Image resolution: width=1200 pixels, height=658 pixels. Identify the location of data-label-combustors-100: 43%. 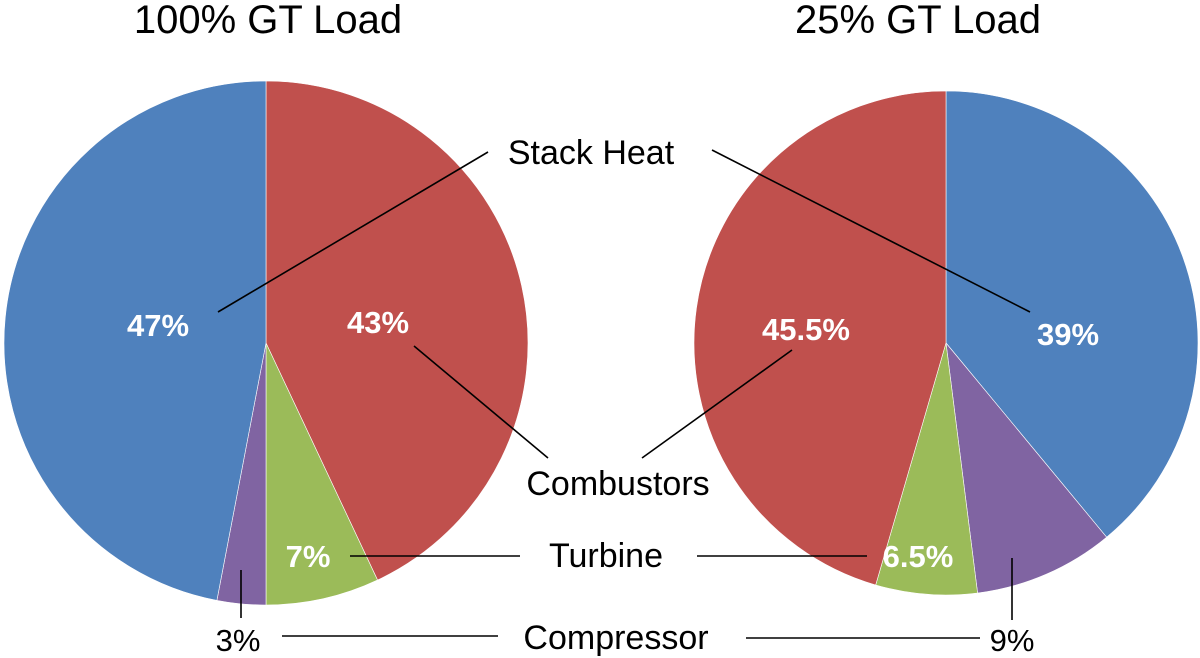
(378, 322).